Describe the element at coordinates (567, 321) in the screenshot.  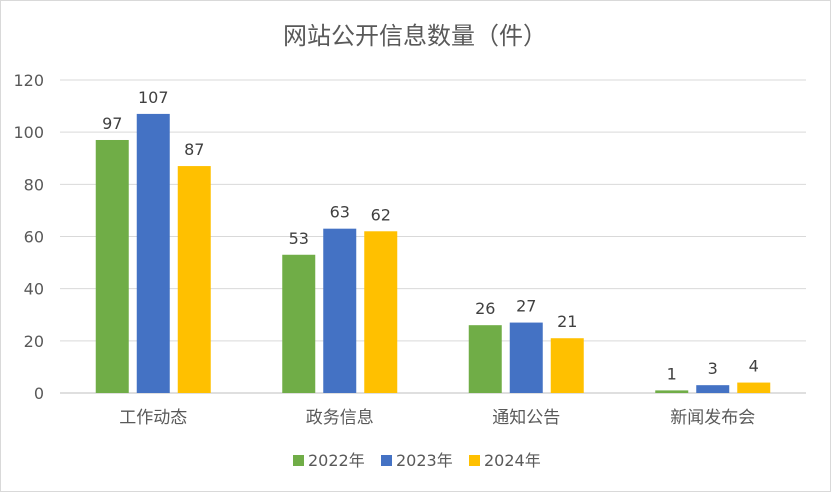
I see `data-label: 21` at that location.